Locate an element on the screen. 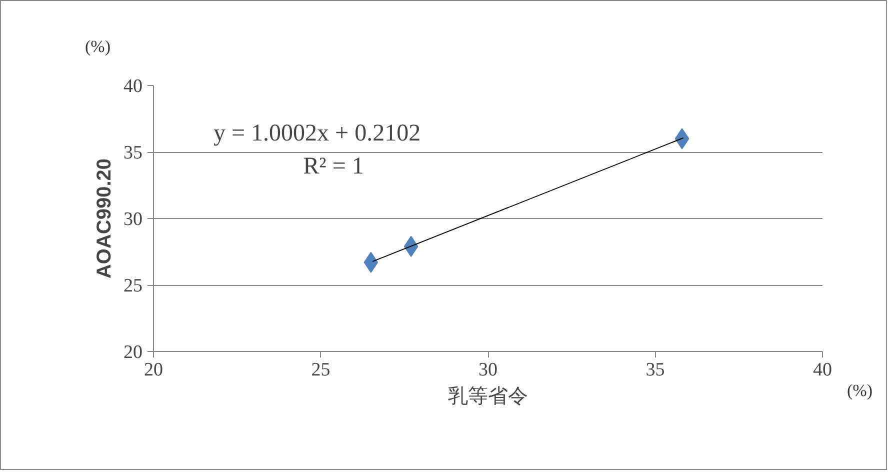 The image size is (889, 472). annotation: R² = 1 is located at coordinates (333, 167).